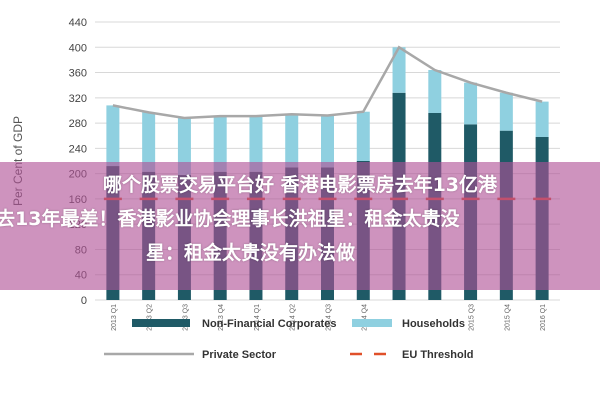 The width and height of the screenshot is (600, 400). Describe the element at coordinates (507, 317) in the screenshot. I see `x-tick-label: 2015 Q4` at that location.